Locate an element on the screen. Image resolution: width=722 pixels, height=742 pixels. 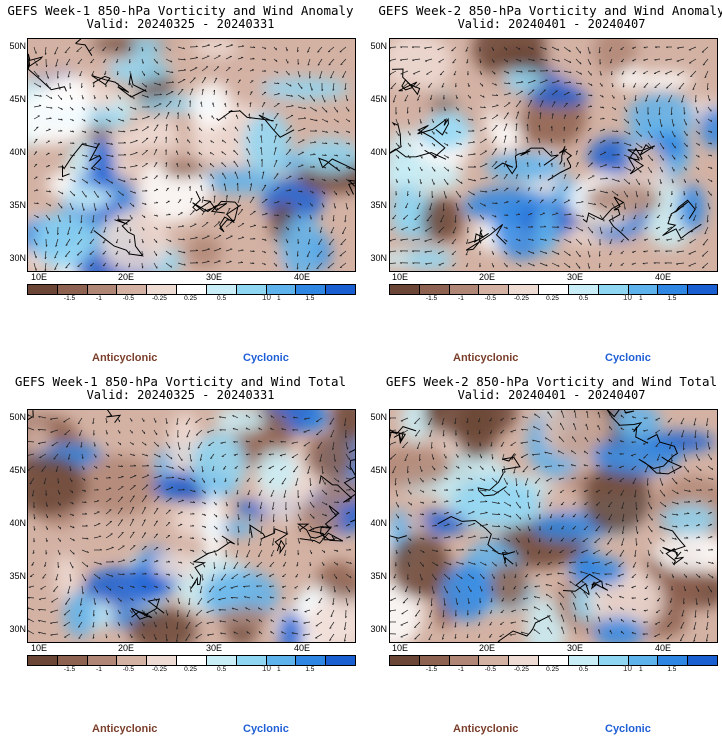
valid-dates: Valid: 20240325 - 20240331 is located at coordinates (180, 24).